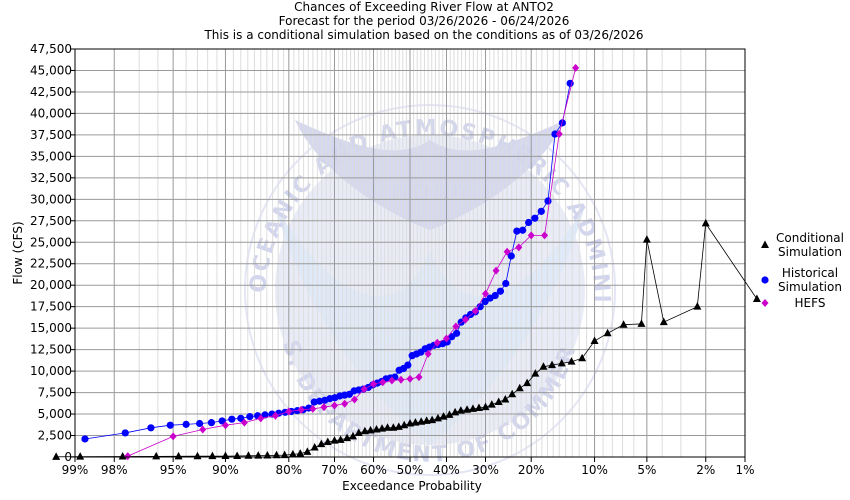  Describe the element at coordinates (373, 470) in the screenshot. I see `x-tick-label: 60%` at that location.